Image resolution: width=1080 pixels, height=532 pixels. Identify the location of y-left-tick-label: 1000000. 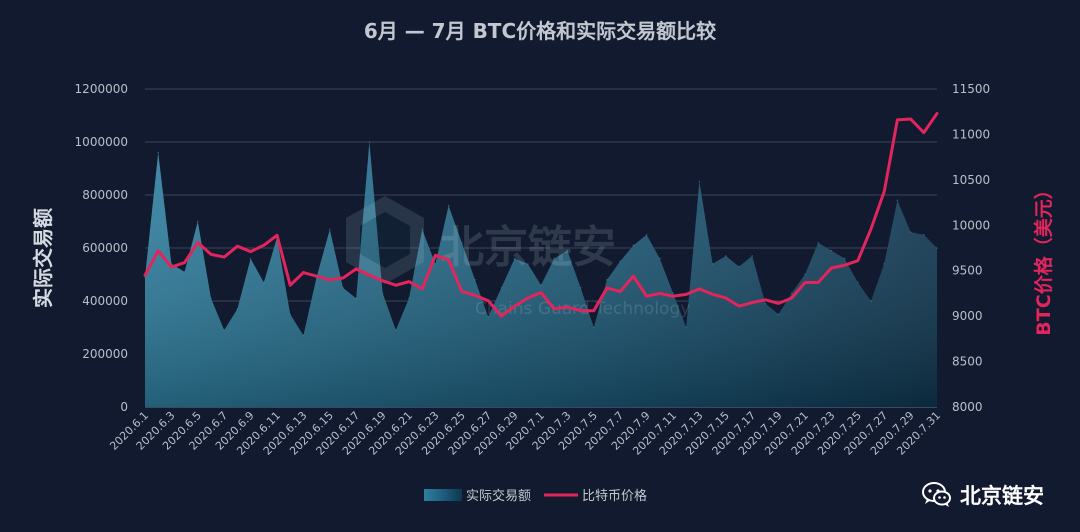
(101, 142).